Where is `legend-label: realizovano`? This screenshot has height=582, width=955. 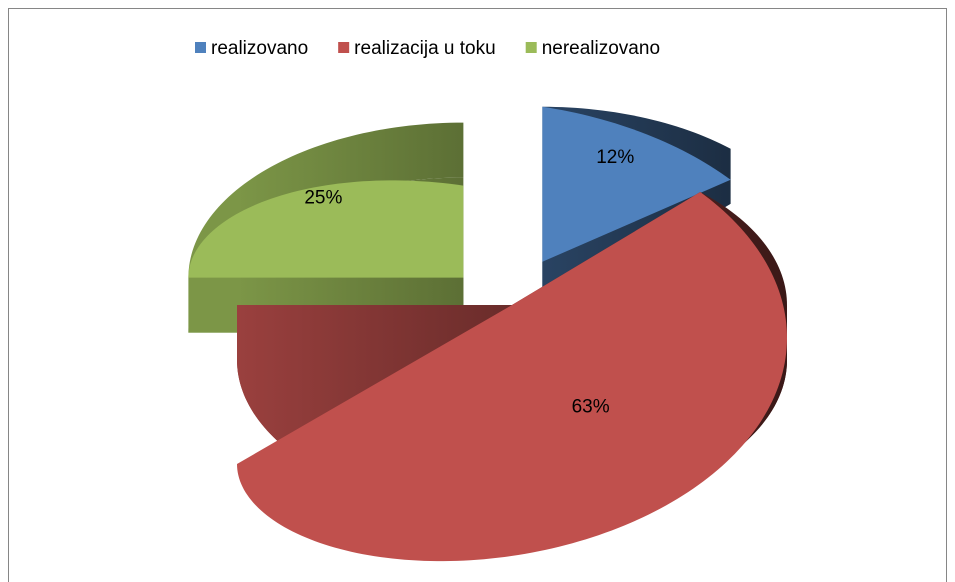
legend-label: realizovano is located at coordinates (259, 48).